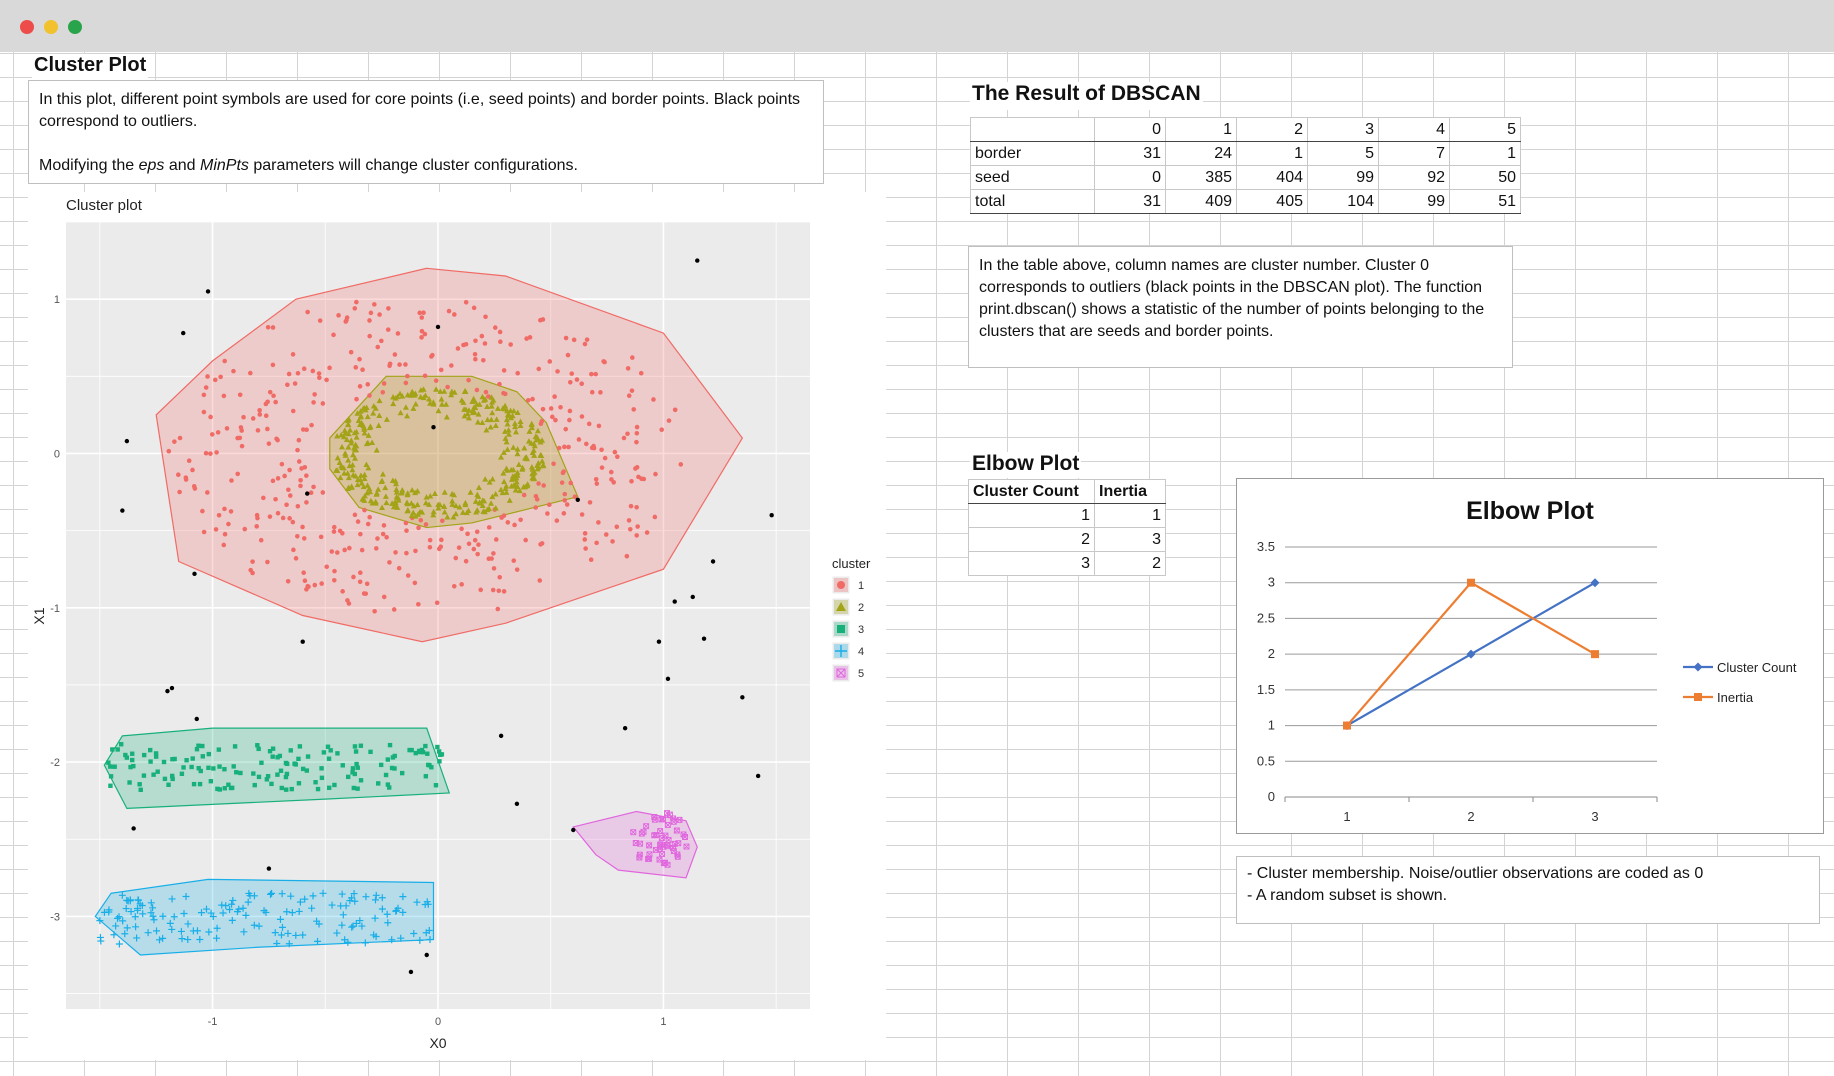  I want to click on table-column-header: 1, so click(1201, 129).